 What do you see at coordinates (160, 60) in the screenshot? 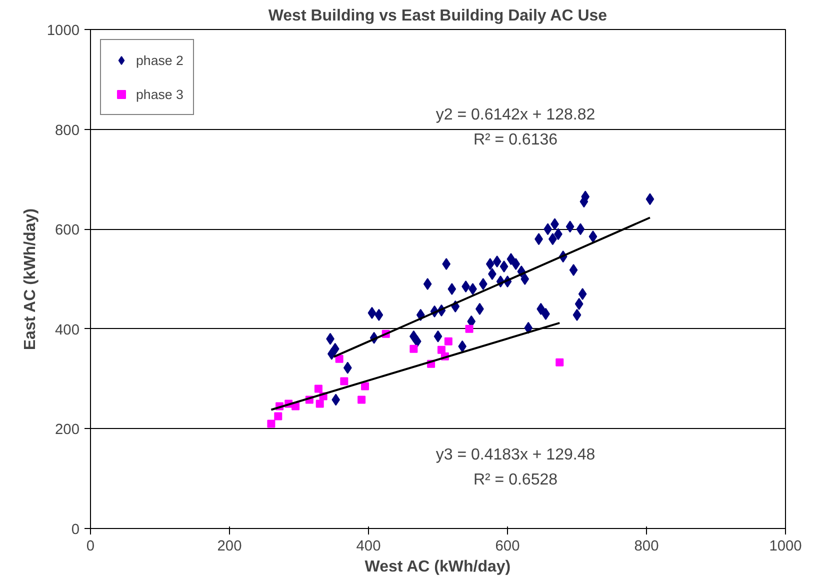
I see `legend-label: phase 2` at bounding box center [160, 60].